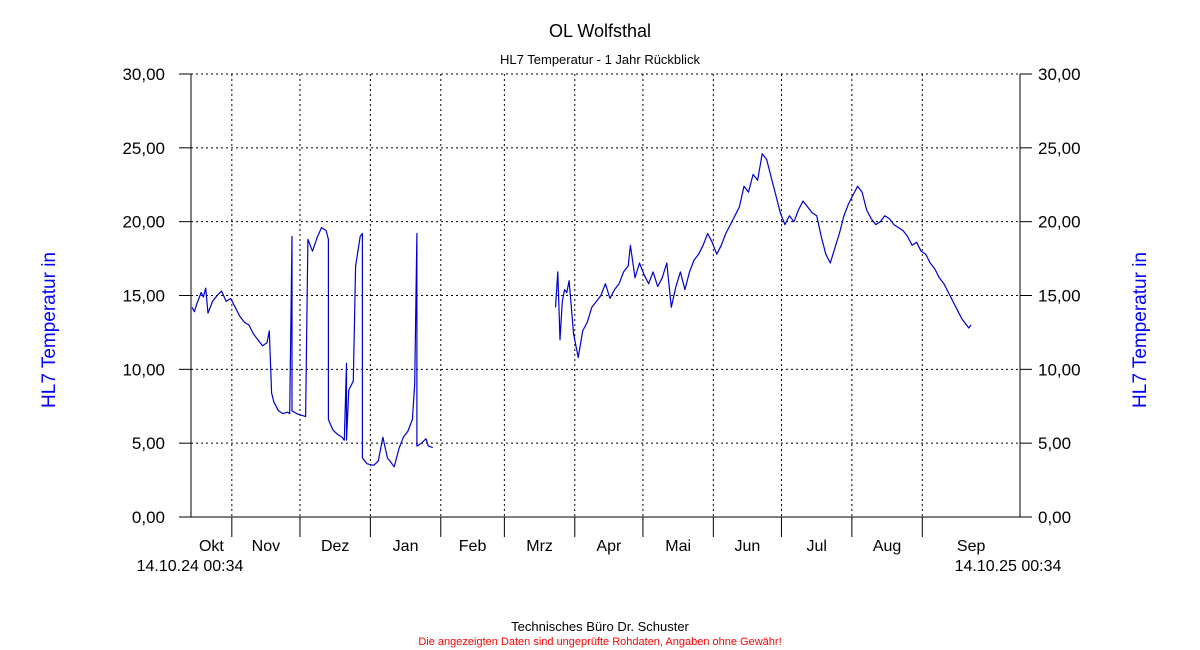 The height and width of the screenshot is (650, 1200). Describe the element at coordinates (748, 546) in the screenshot. I see `month-label: Jun` at that location.